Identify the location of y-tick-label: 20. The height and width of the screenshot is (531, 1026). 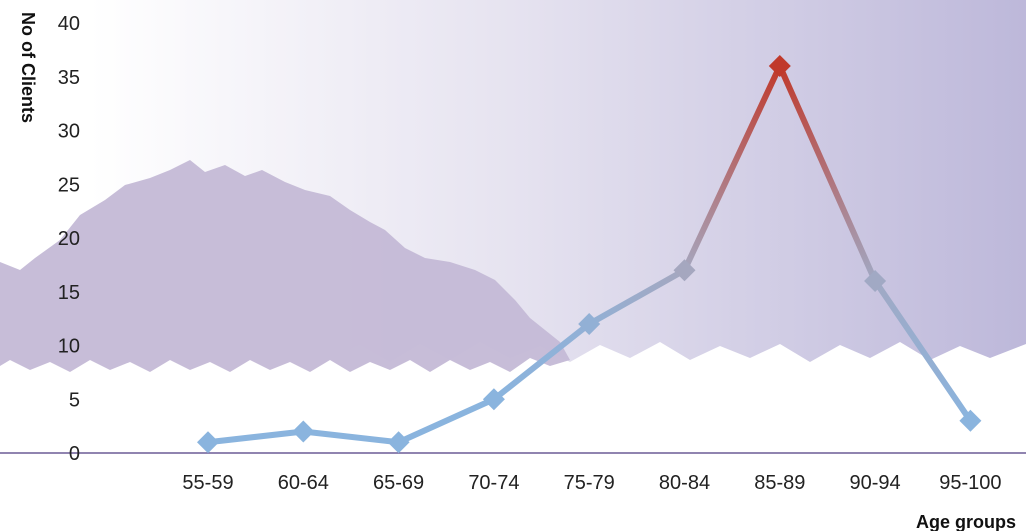
(69, 239).